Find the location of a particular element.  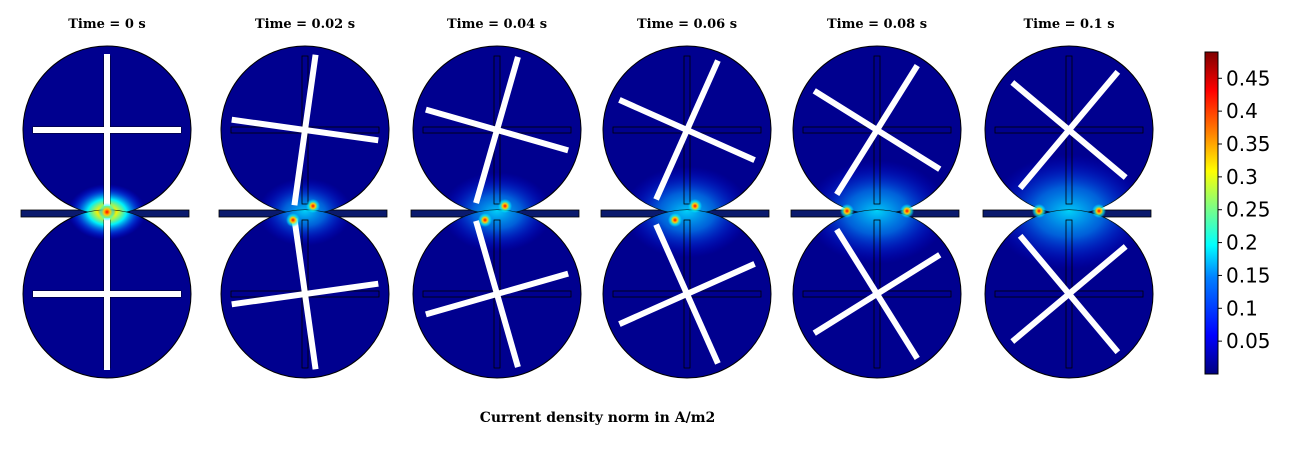

colorbar-tick-label: 0.4 is located at coordinates (1242, 111).